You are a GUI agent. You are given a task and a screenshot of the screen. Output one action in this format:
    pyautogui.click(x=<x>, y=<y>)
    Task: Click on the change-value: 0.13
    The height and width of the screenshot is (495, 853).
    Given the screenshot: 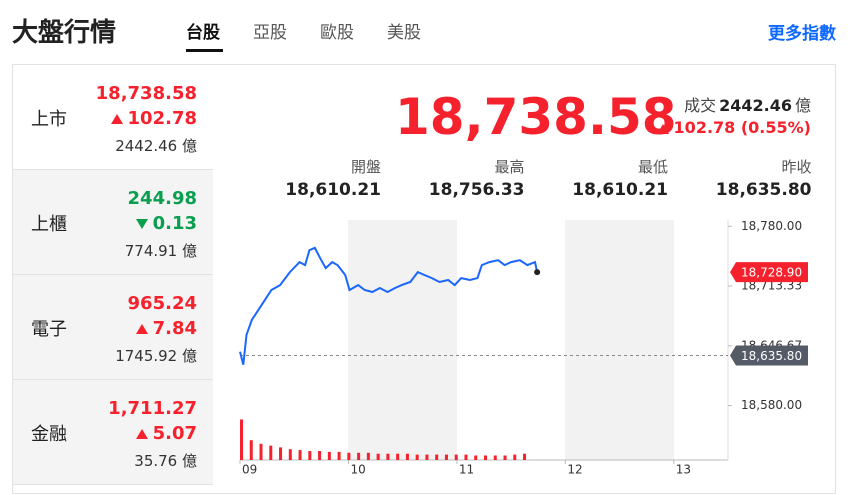 What is the action you would take?
    pyautogui.click(x=174, y=223)
    